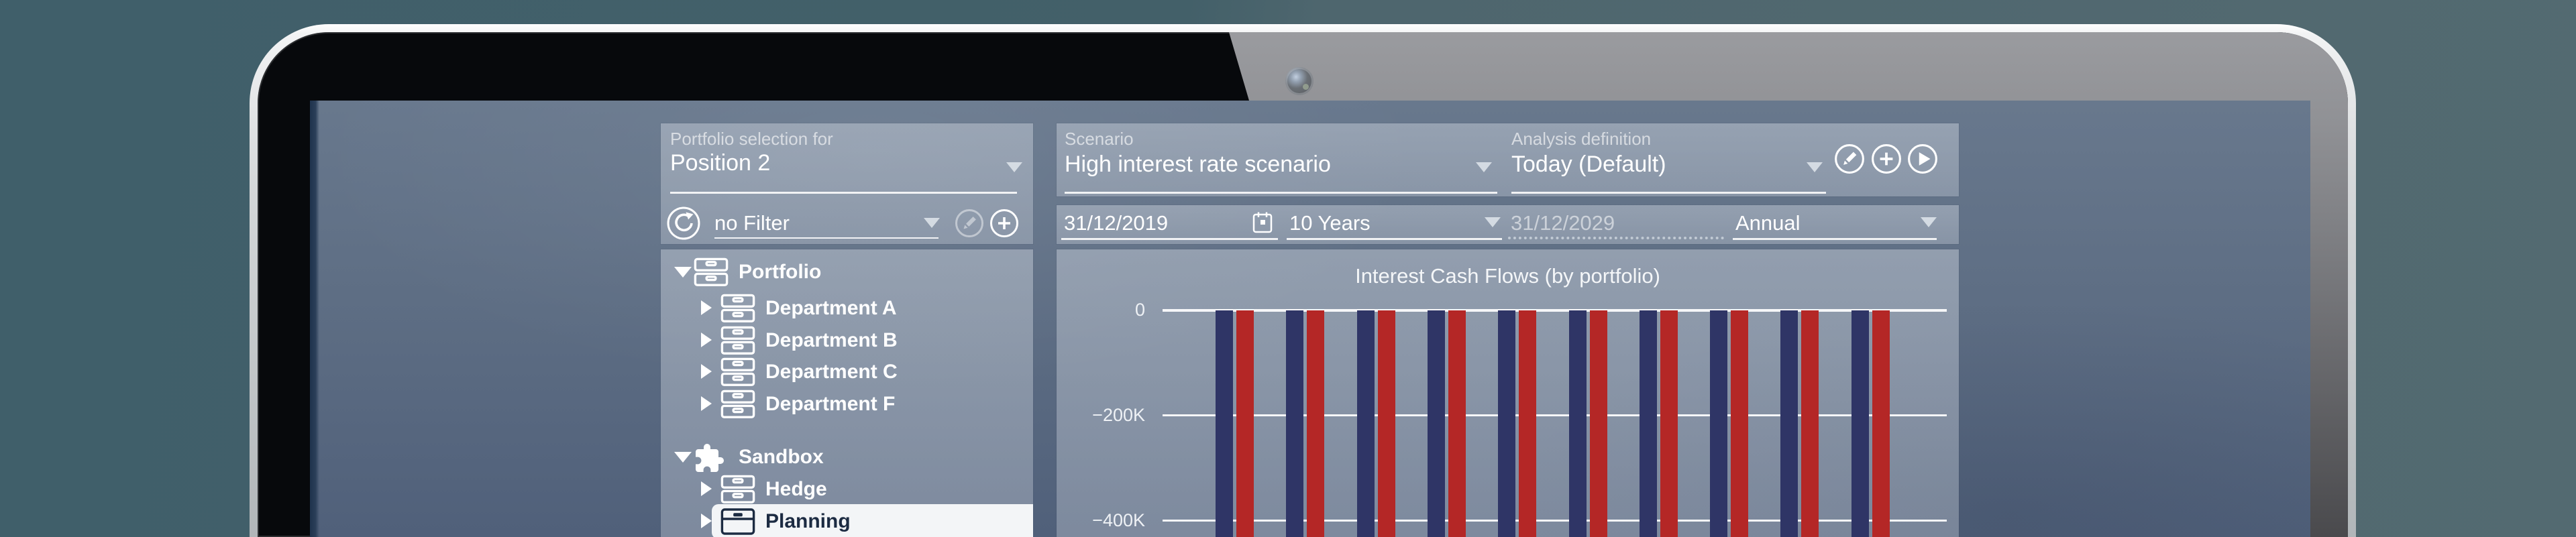 The height and width of the screenshot is (537, 2576). I want to click on horizon-underline, so click(1394, 239).